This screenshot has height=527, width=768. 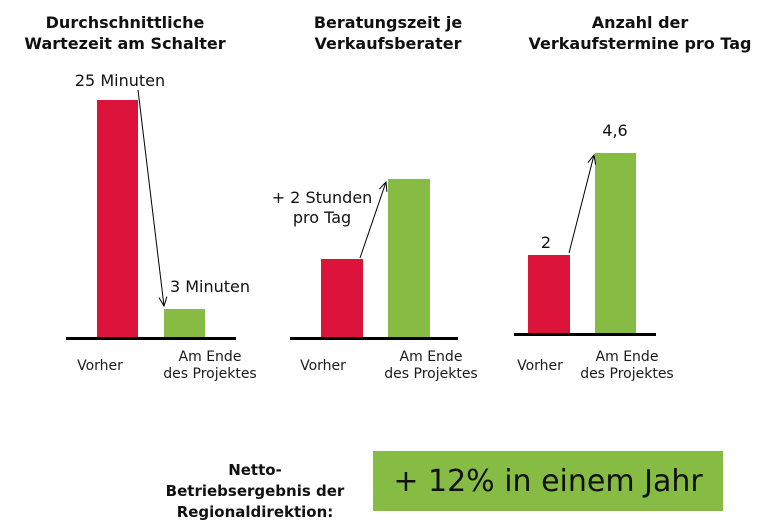 What do you see at coordinates (615, 130) in the screenshot?
I see `value-label-appointments-after: 4,6` at bounding box center [615, 130].